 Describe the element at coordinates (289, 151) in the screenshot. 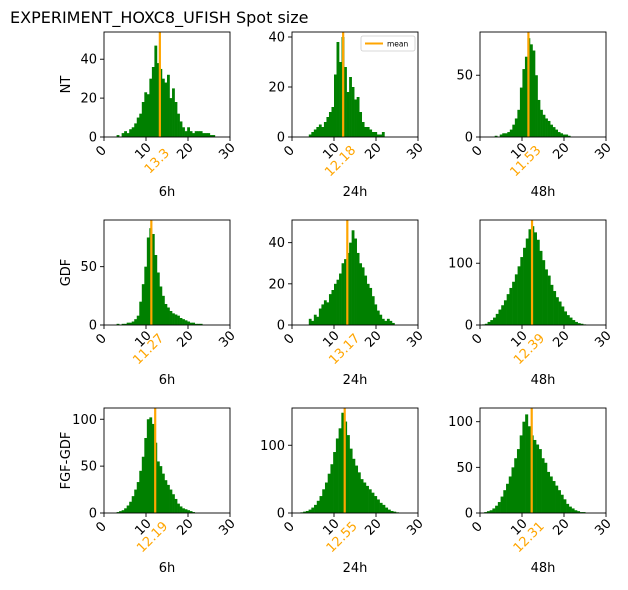

I see `x-tick-label: 0` at that location.